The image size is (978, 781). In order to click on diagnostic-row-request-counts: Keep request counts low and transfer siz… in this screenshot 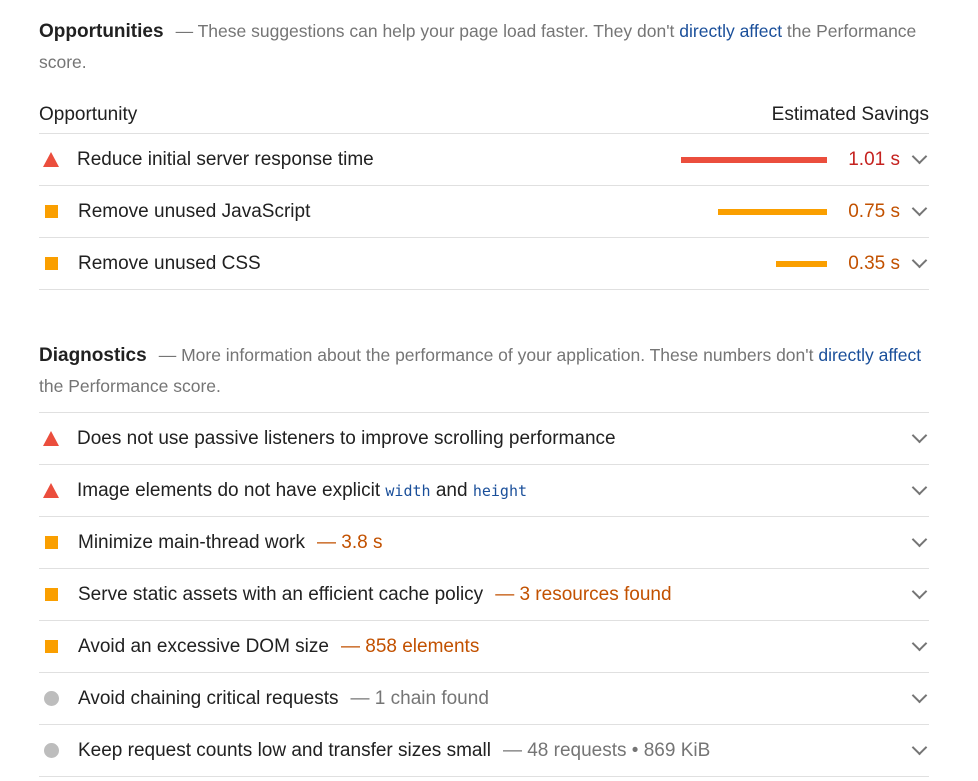, I will do `click(484, 751)`.